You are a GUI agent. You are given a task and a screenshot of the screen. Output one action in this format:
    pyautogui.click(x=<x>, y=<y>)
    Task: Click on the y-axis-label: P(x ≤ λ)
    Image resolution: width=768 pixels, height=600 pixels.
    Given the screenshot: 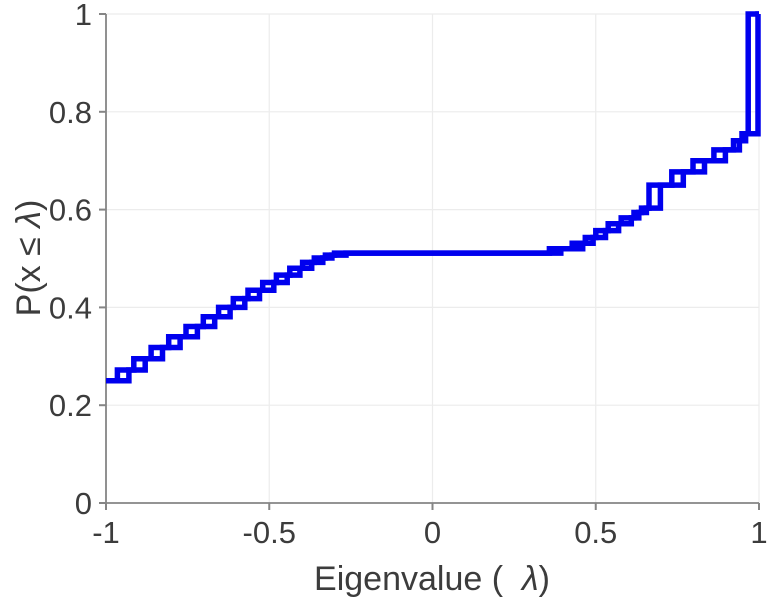 What is the action you would take?
    pyautogui.click(x=29, y=258)
    